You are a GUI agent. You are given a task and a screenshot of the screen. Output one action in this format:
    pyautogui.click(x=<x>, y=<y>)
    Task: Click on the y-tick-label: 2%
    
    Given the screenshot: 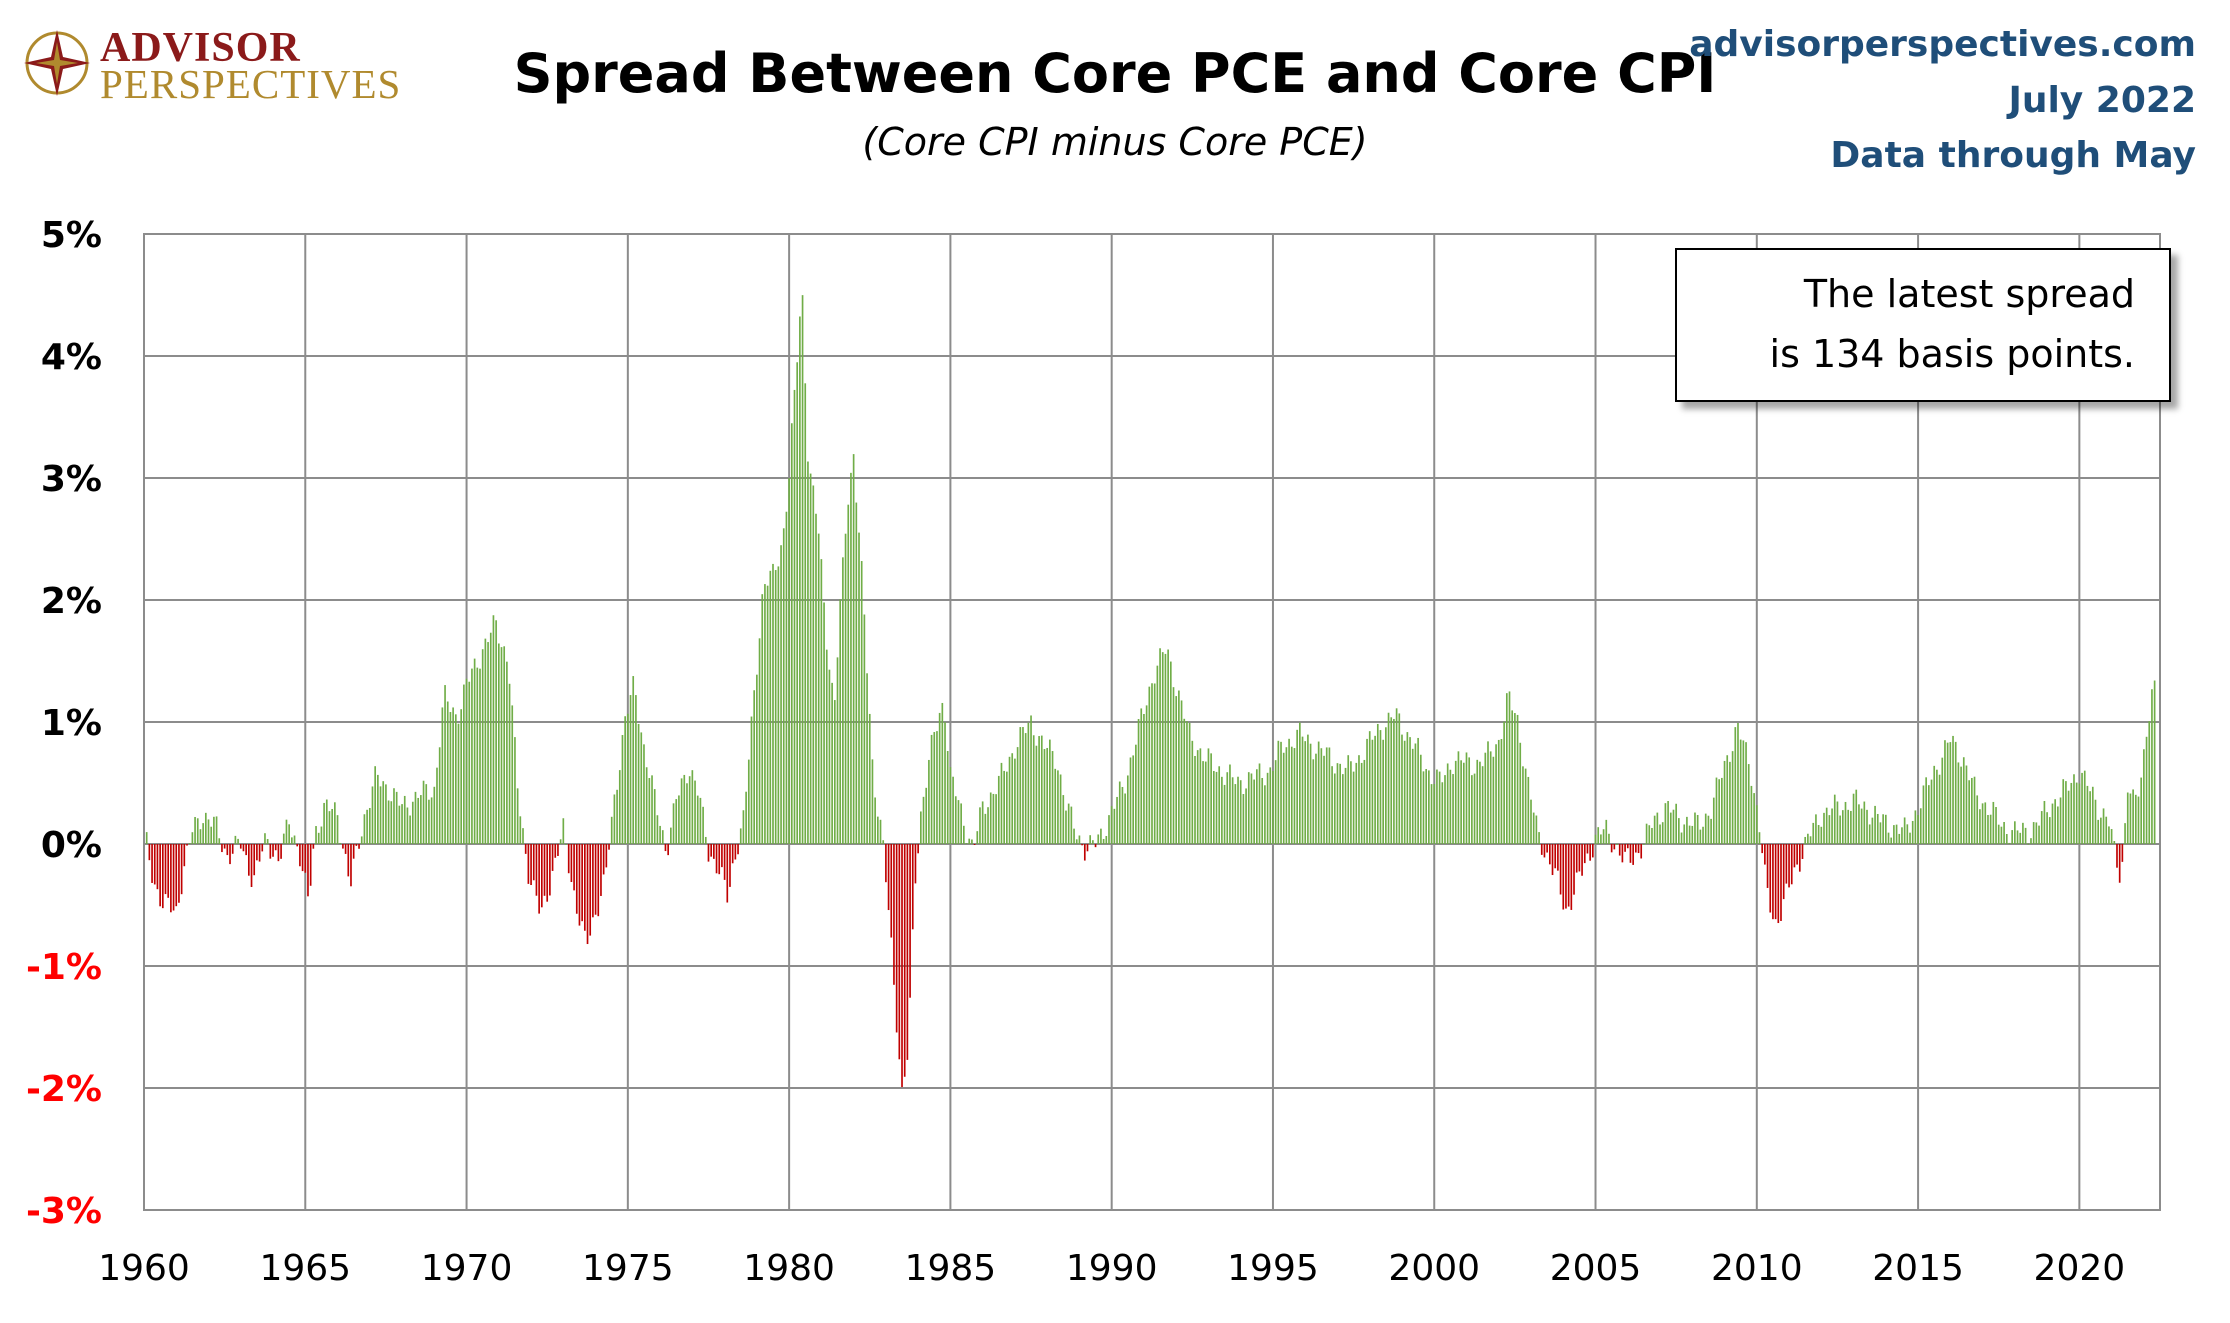 What is the action you would take?
    pyautogui.click(x=71, y=601)
    